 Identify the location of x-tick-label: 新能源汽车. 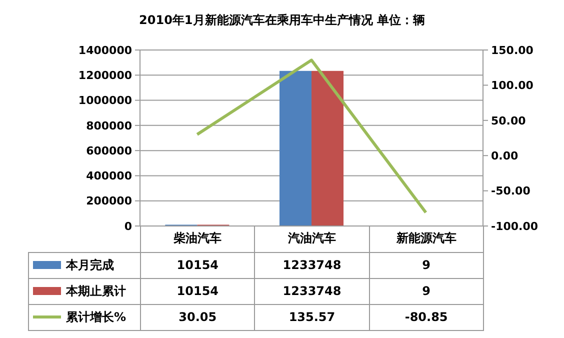
(426, 239).